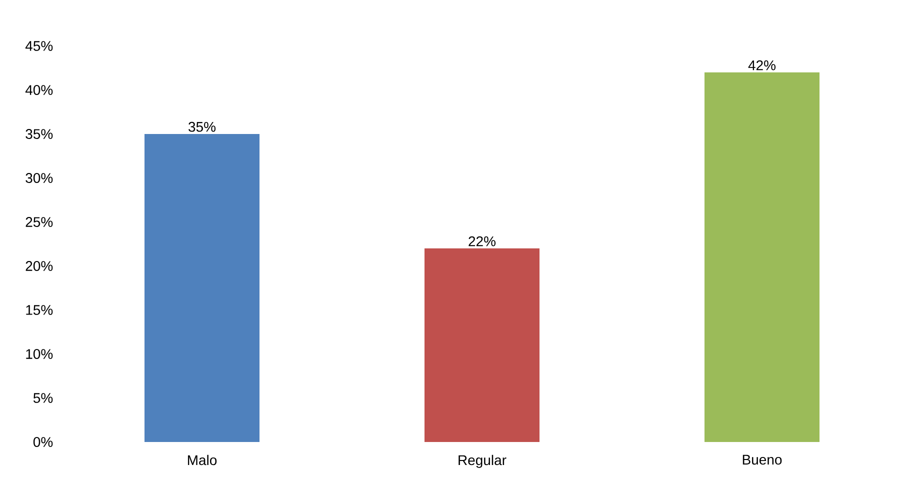  What do you see at coordinates (43, 398) in the screenshot?
I see `y-tick-label: 5%` at bounding box center [43, 398].